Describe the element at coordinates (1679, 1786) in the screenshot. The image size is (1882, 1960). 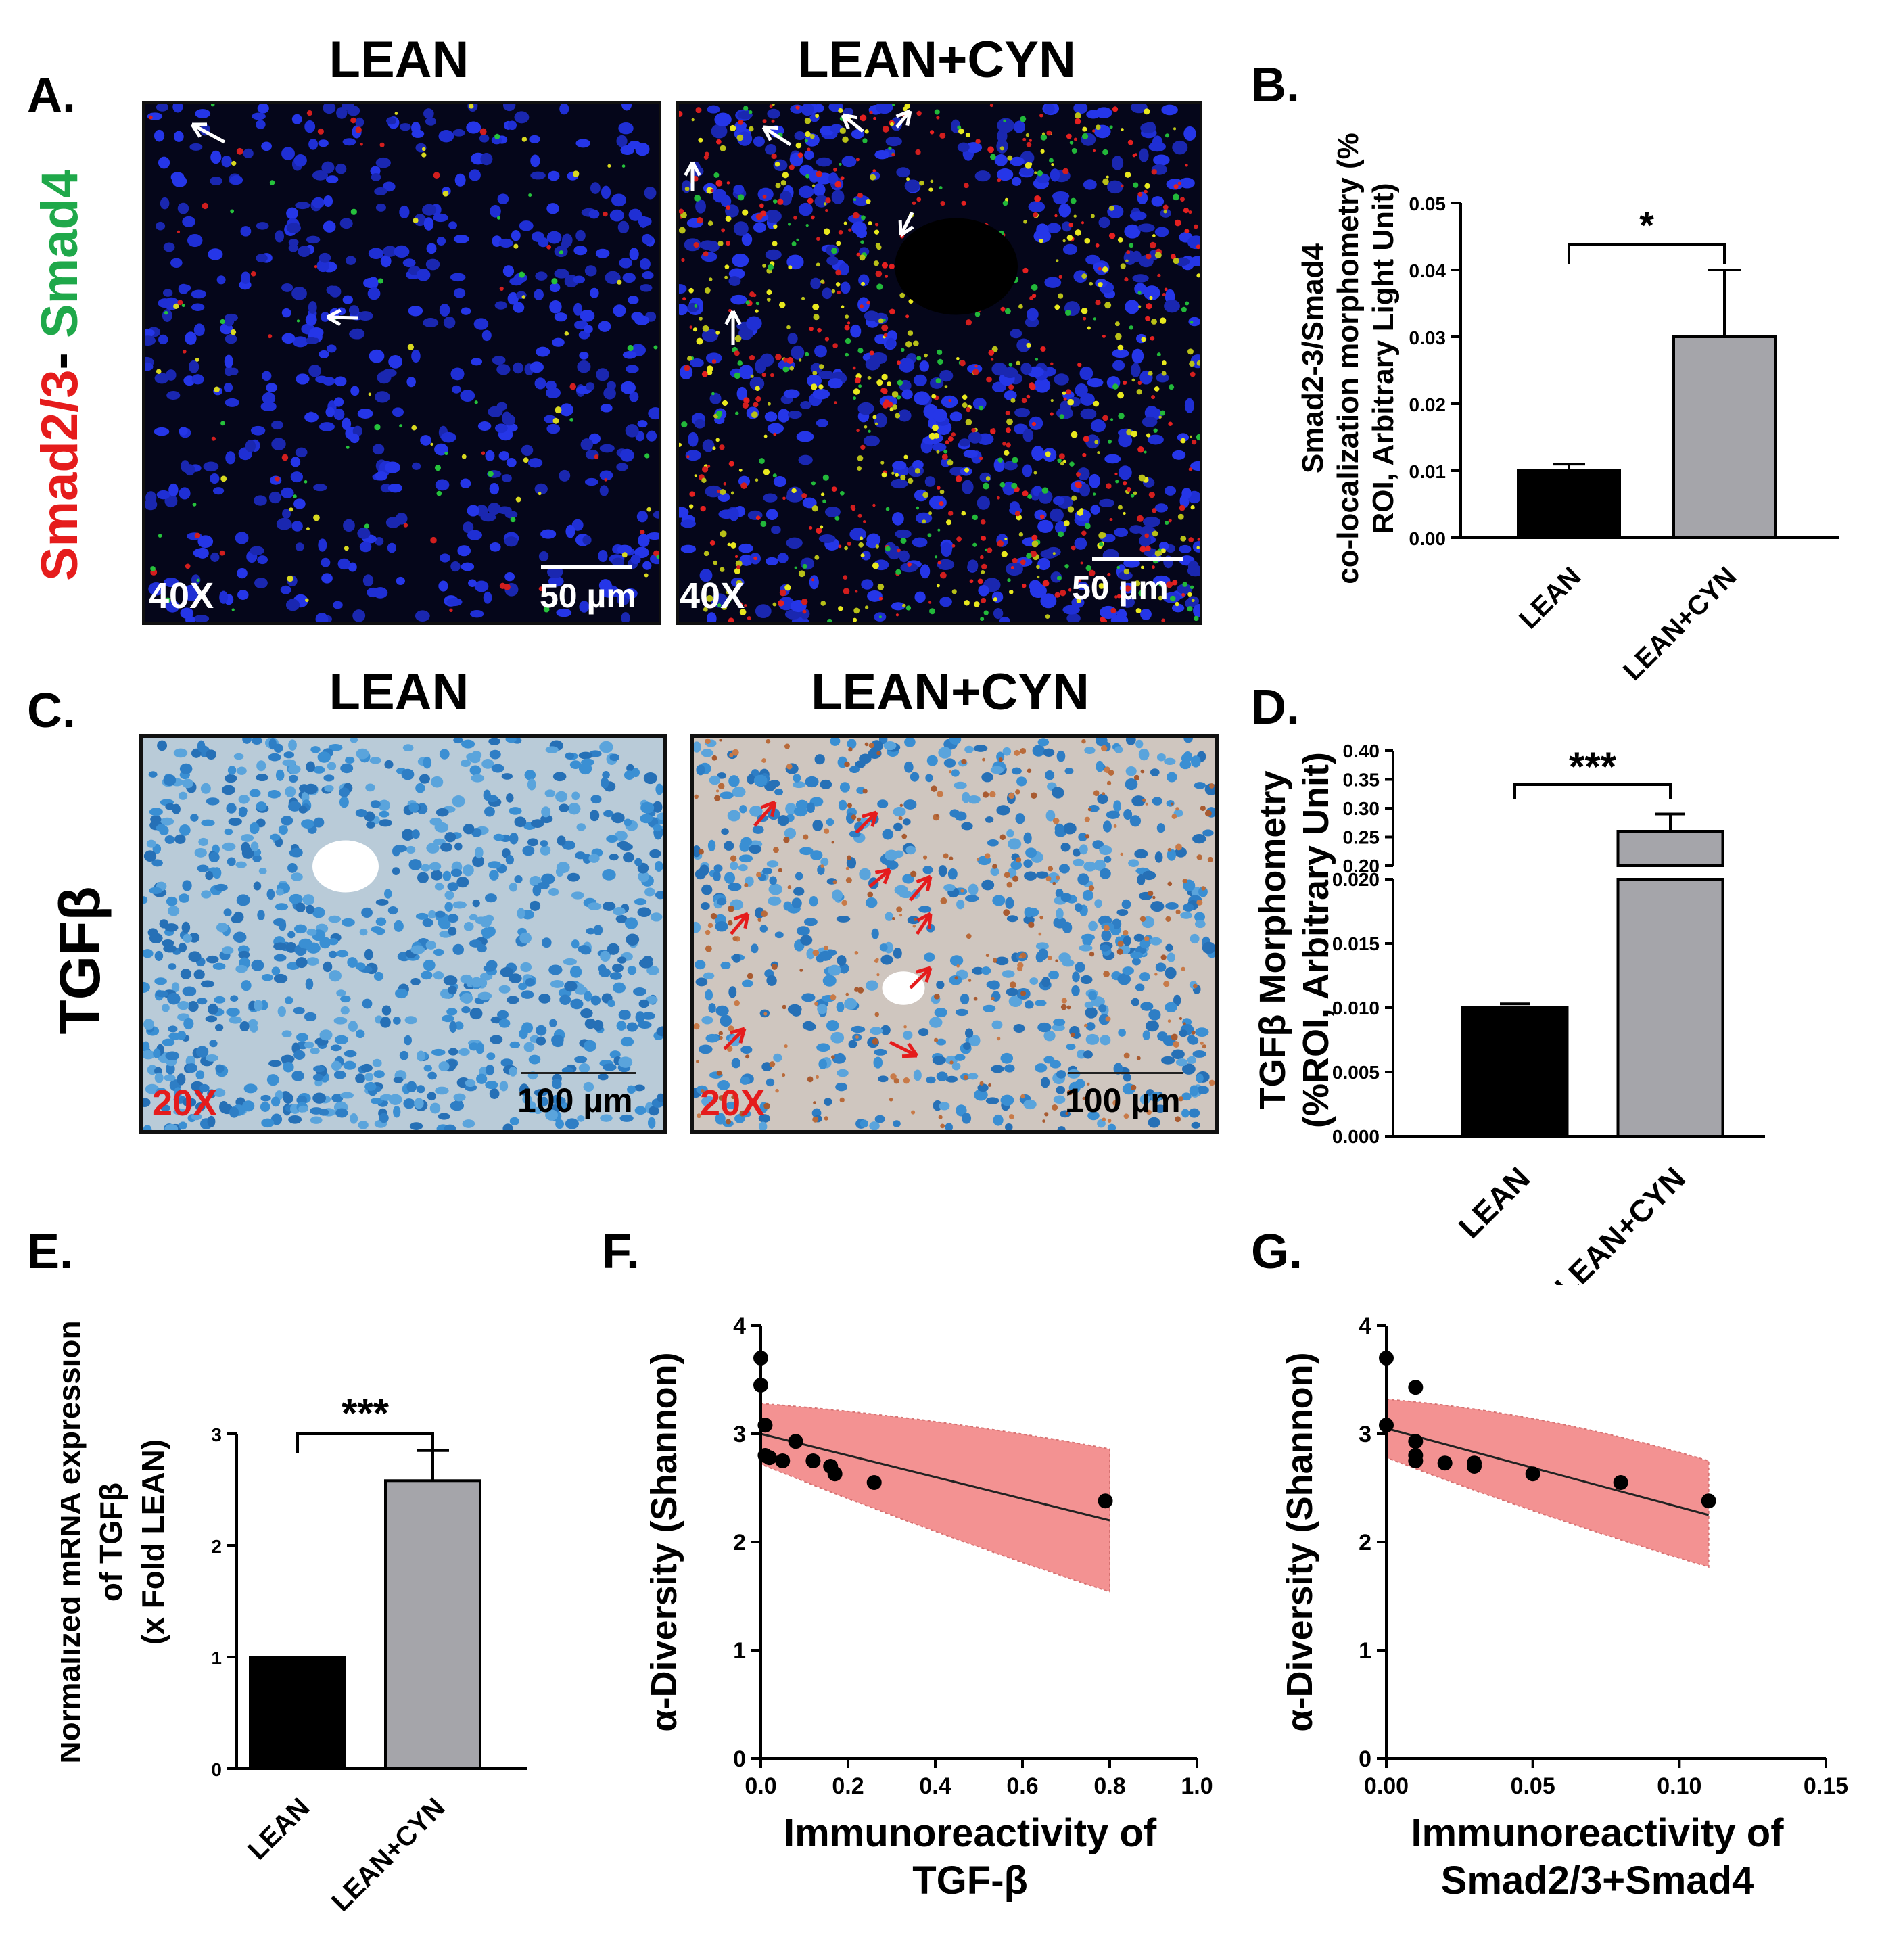
I see `x-tick-label: 0.10` at that location.